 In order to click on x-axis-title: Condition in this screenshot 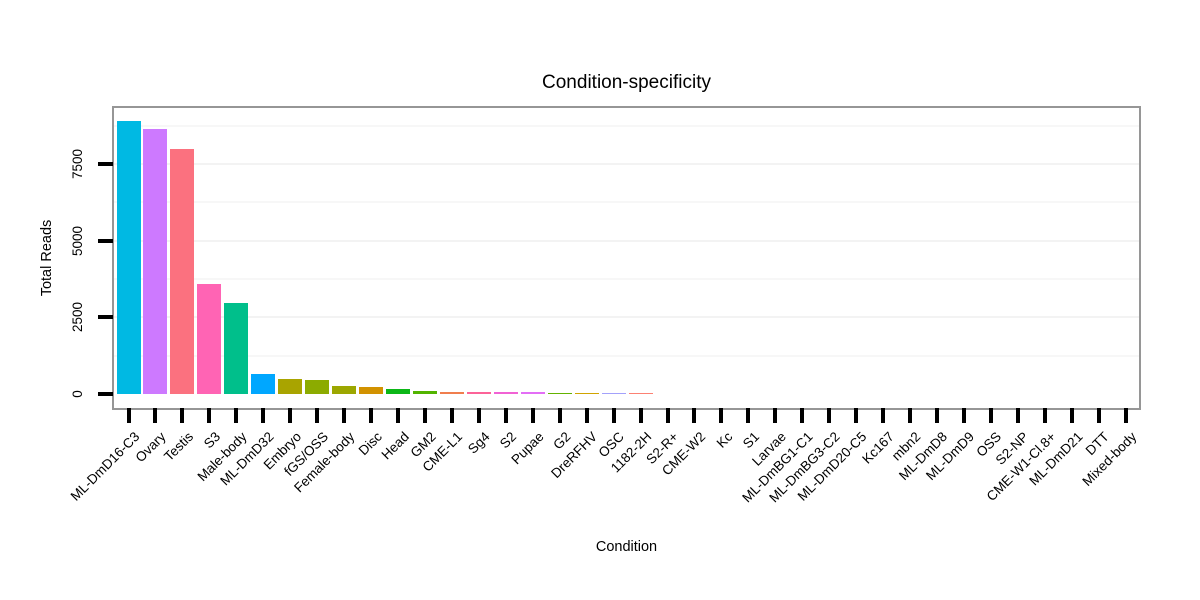, I will do `click(626, 547)`.